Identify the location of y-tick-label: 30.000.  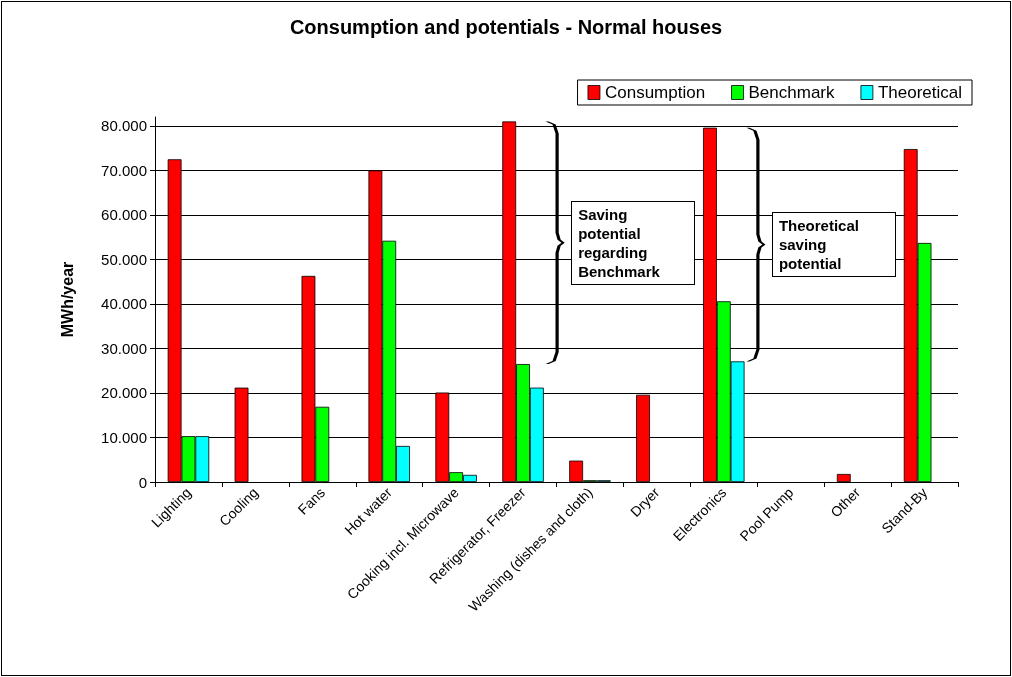
(124, 348).